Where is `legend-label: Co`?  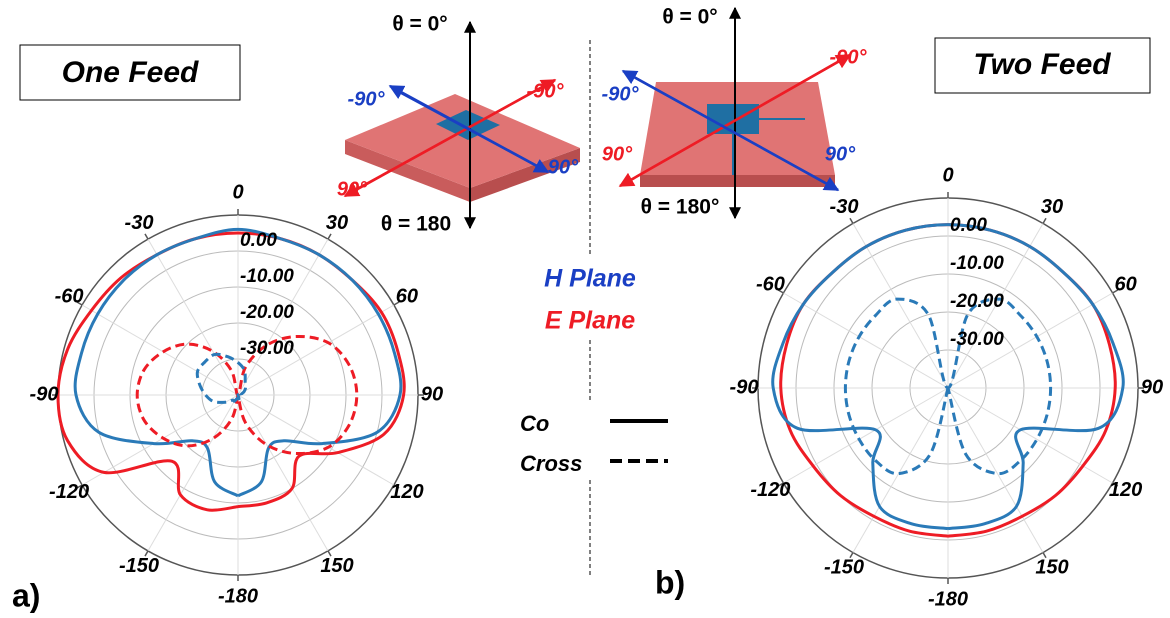
legend-label: Co is located at coordinates (534, 423).